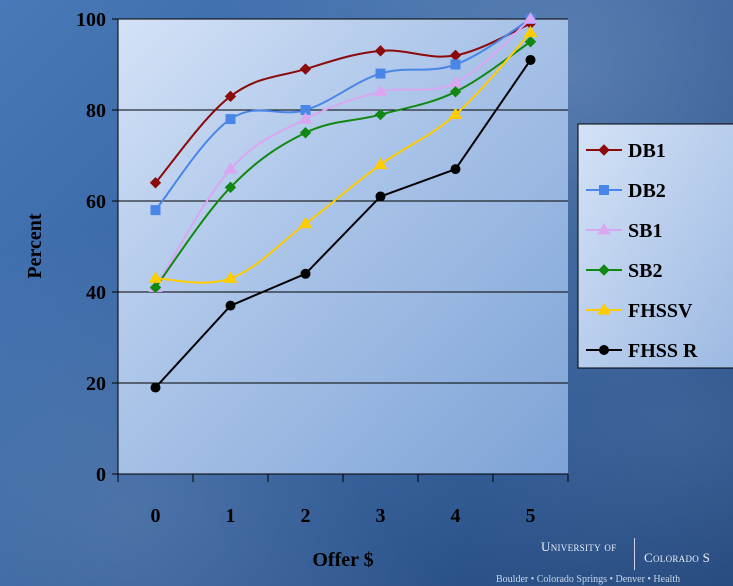  I want to click on y-tick-label: 40, so click(96, 293).